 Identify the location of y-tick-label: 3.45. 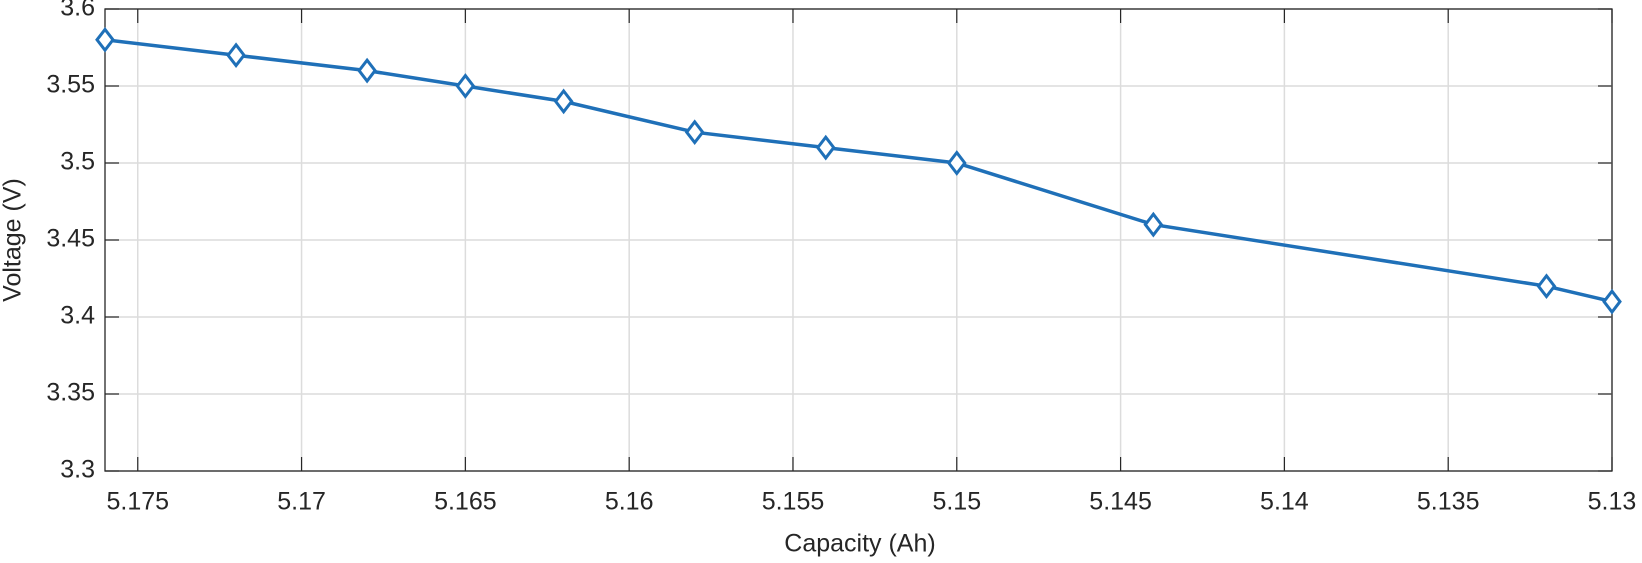
(70, 239).